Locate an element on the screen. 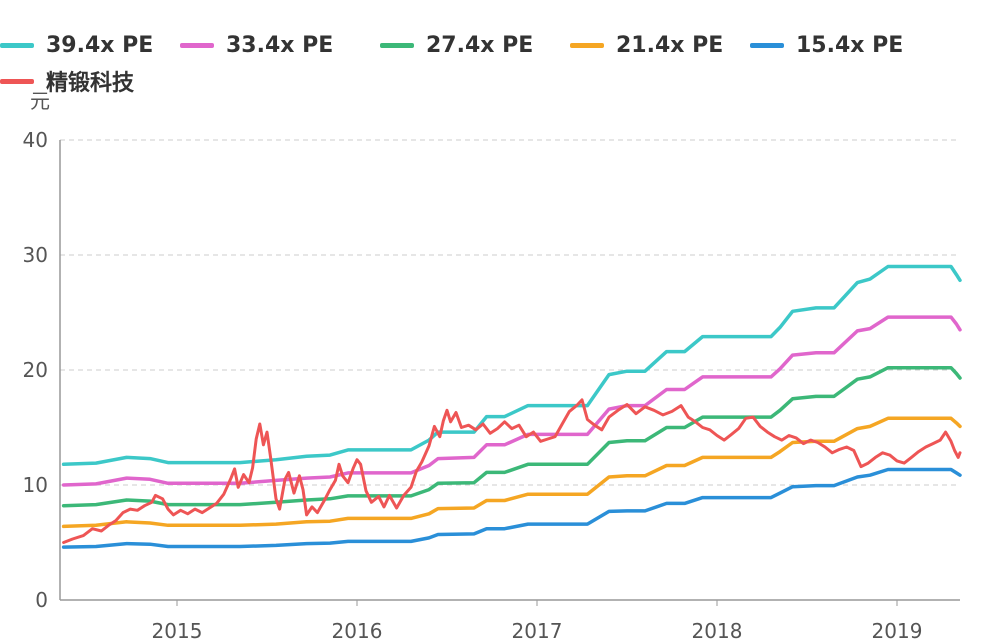 This screenshot has height=640, width=1000. x-tick-label: 2018 is located at coordinates (717, 629).